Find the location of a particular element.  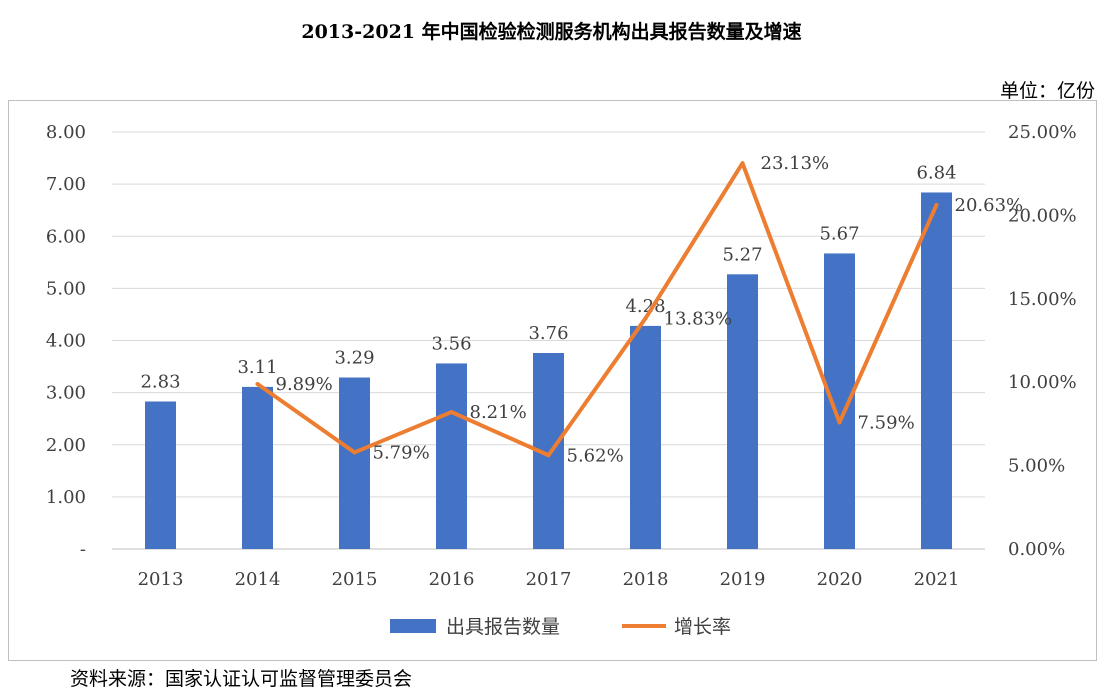

x-tick-label: 2015 is located at coordinates (355, 579).